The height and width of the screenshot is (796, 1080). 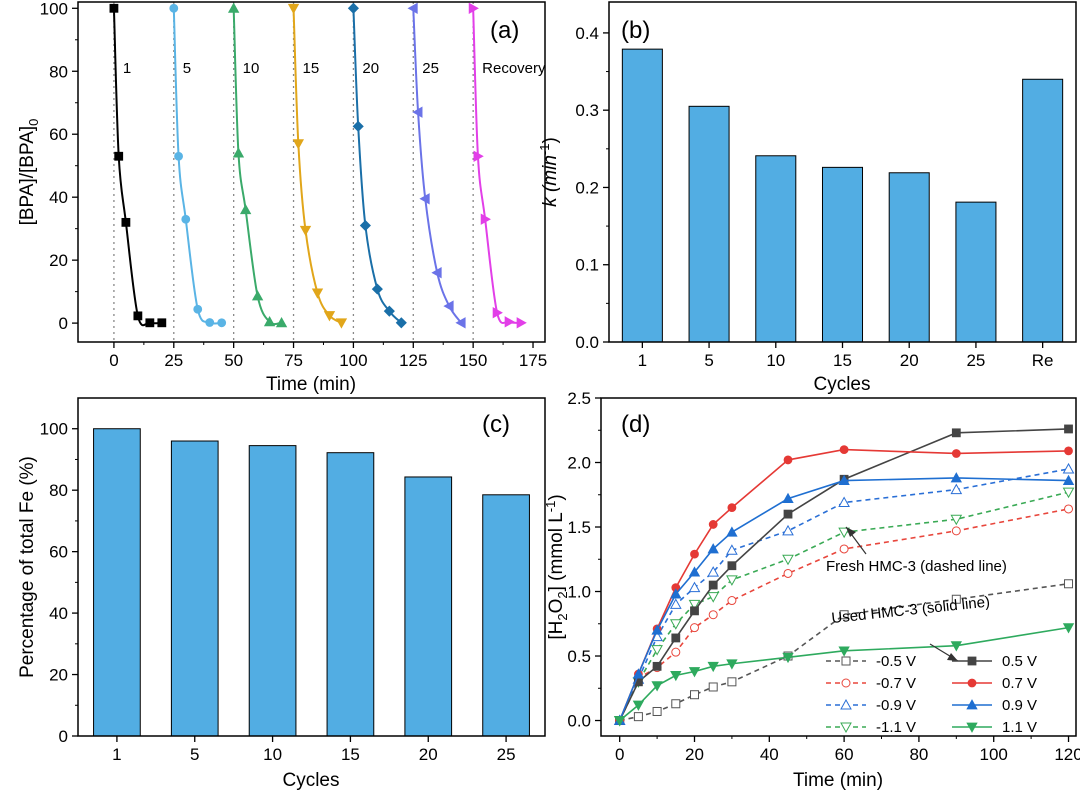 What do you see at coordinates (1043, 210) in the screenshot?
I see `panel-b-bar` at bounding box center [1043, 210].